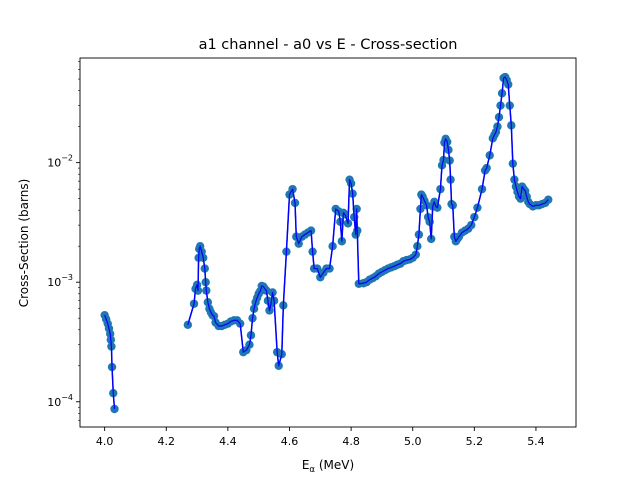 The width and height of the screenshot is (640, 484). Describe the element at coordinates (475, 441) in the screenshot. I see `x-tick-label: 5.2` at that location.